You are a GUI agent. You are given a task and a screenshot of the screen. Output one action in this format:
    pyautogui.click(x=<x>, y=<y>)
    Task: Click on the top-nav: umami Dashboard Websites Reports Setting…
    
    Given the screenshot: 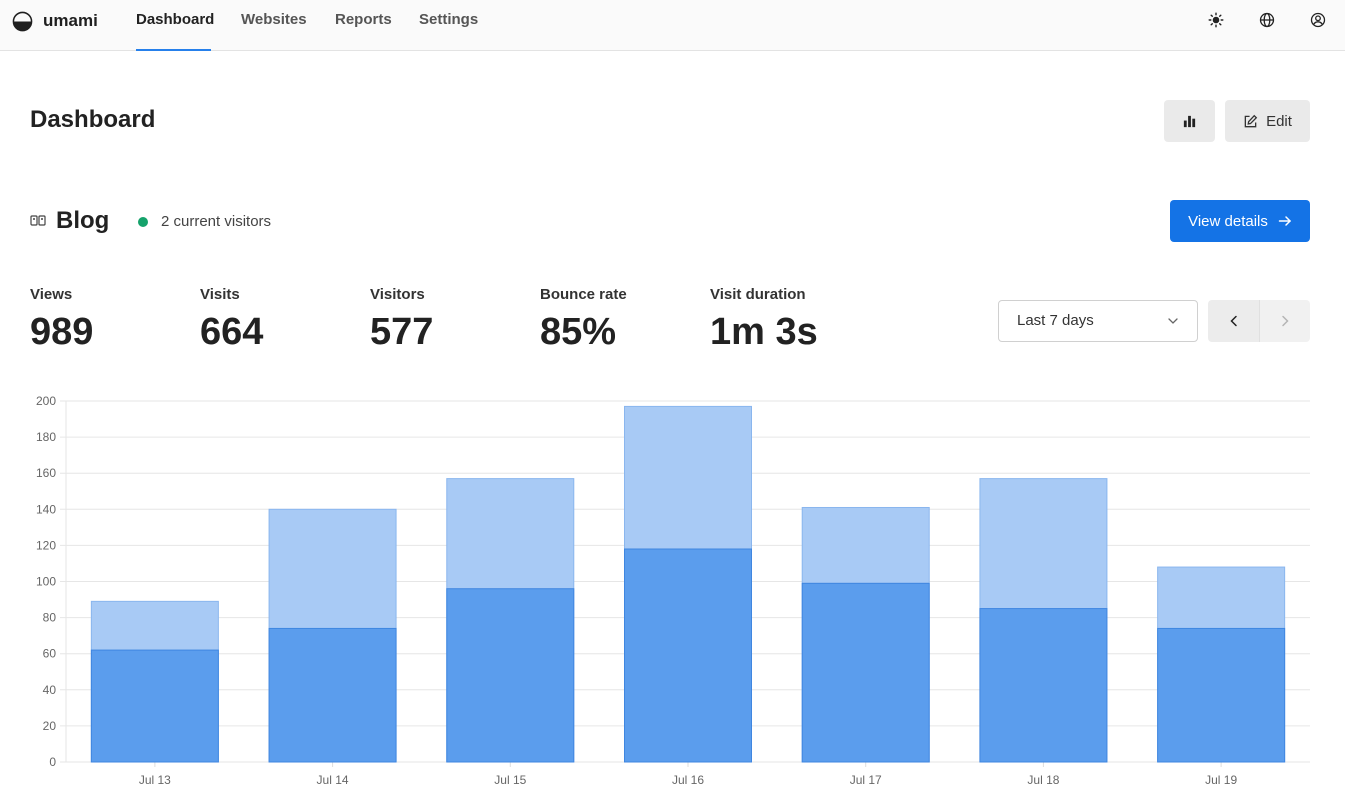 What is the action you would take?
    pyautogui.click(x=672, y=25)
    